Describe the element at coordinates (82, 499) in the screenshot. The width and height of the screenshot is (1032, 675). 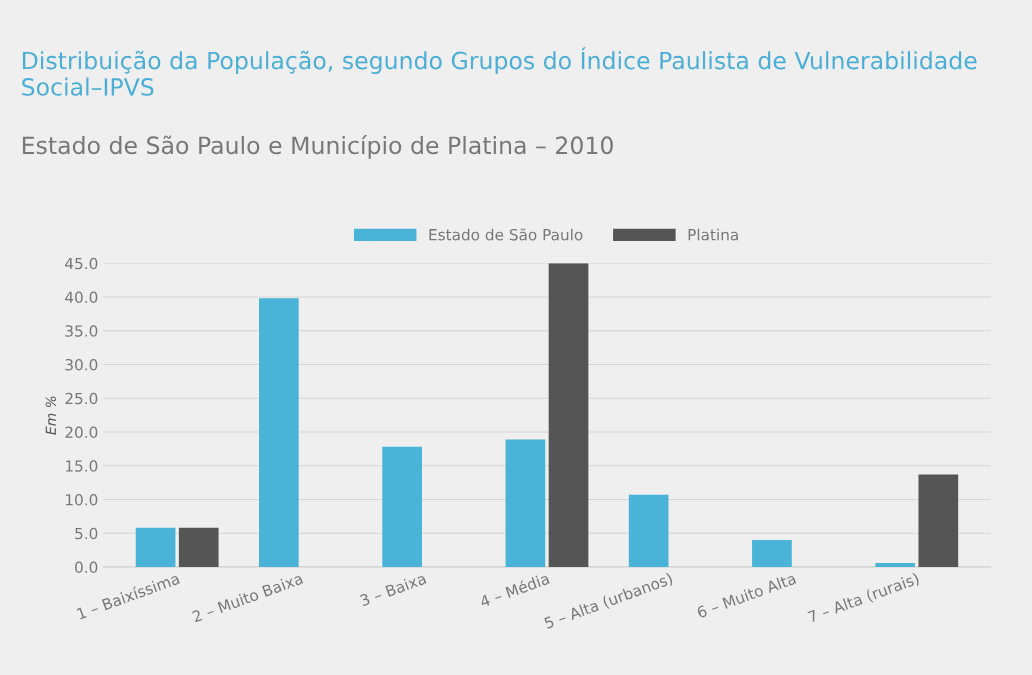
I see `y-tick-label: 10.0` at that location.